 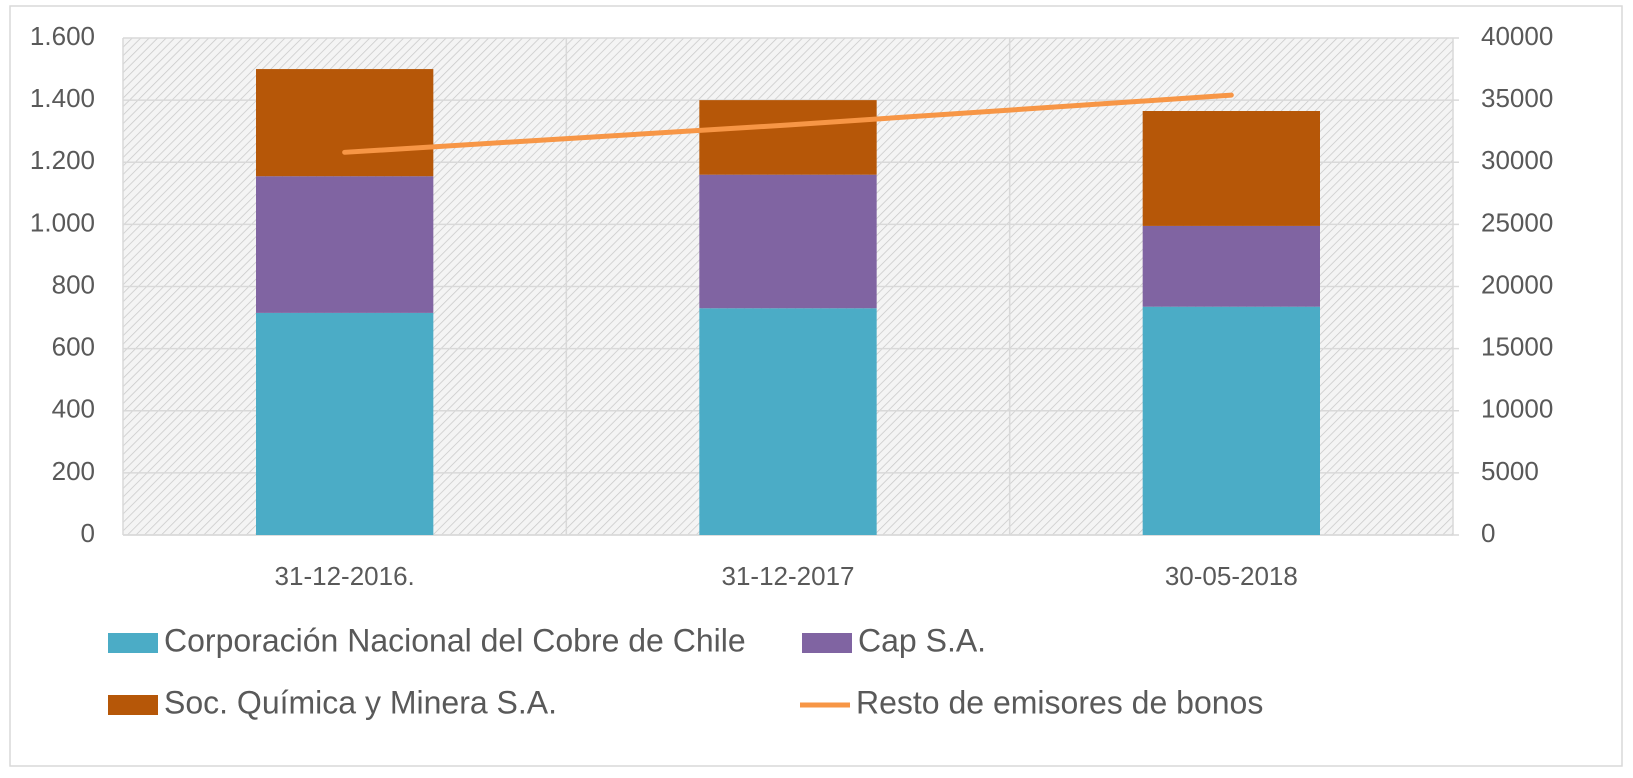 What do you see at coordinates (73, 284) in the screenshot?
I see `y-tick-label: 800` at bounding box center [73, 284].